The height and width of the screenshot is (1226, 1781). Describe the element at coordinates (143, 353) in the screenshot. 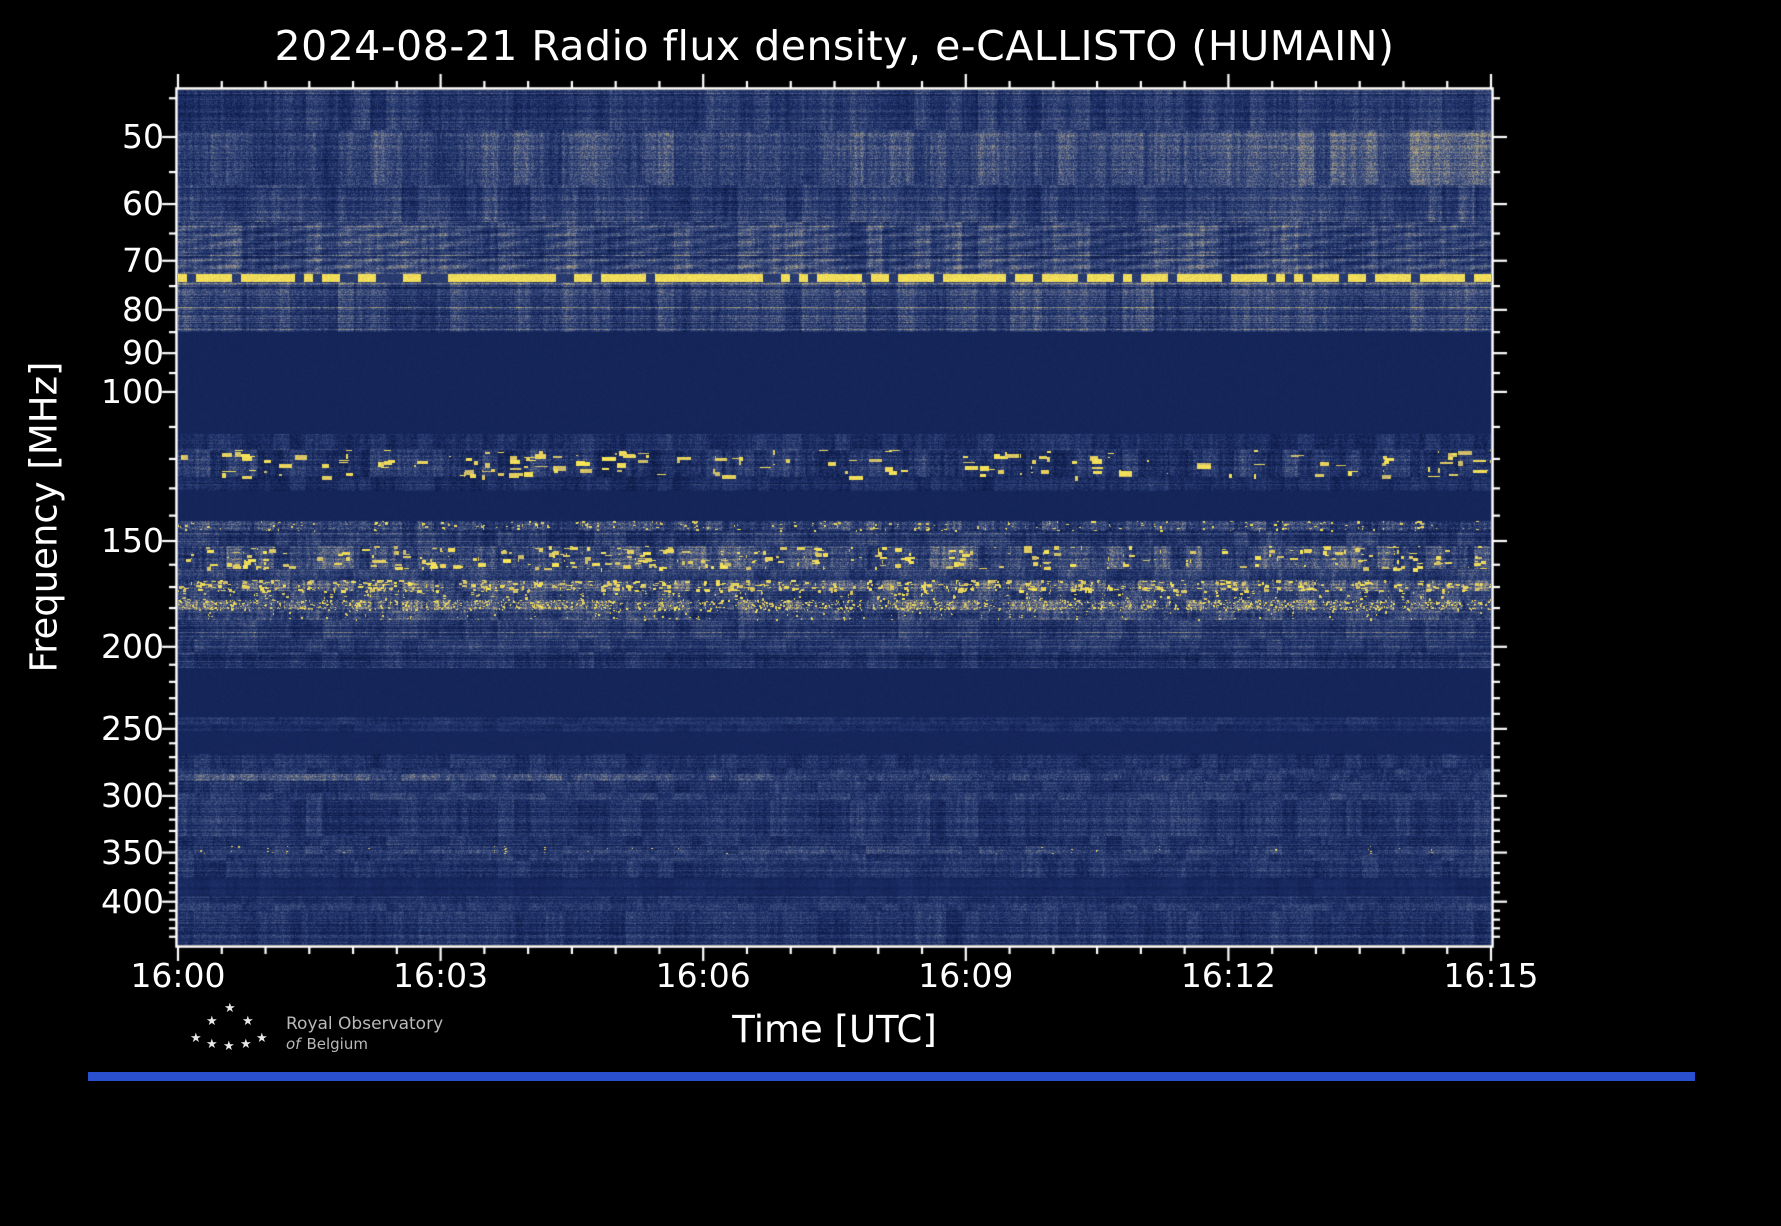

I see `y-tick-label: 90` at that location.